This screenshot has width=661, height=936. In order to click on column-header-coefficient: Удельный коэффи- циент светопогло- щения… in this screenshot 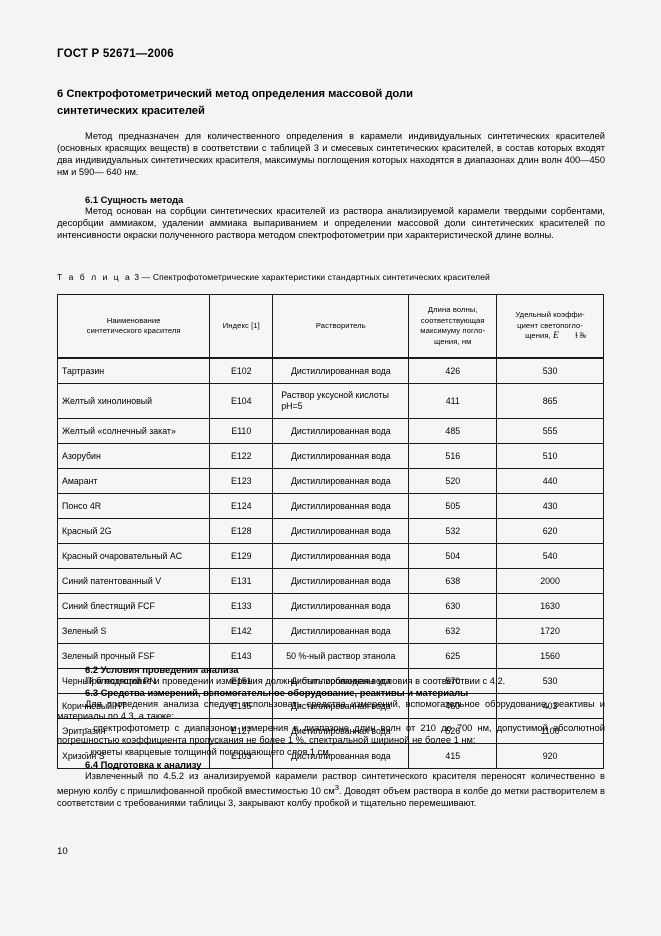, I will do `click(550, 326)`.